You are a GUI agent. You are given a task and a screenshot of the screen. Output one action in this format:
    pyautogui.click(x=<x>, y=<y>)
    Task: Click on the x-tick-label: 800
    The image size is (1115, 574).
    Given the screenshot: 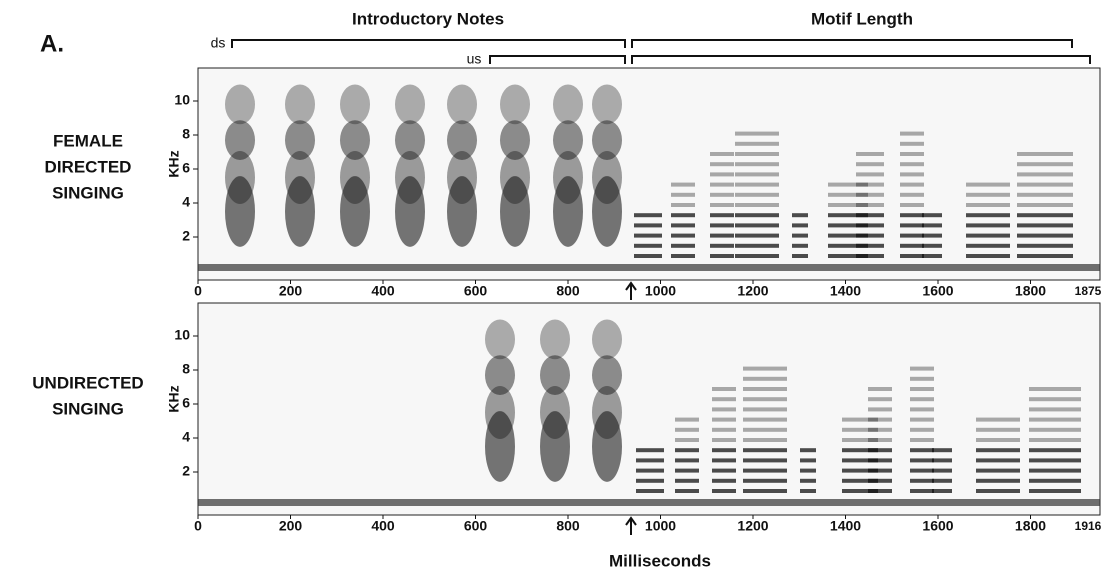 What is the action you would take?
    pyautogui.click(x=568, y=291)
    